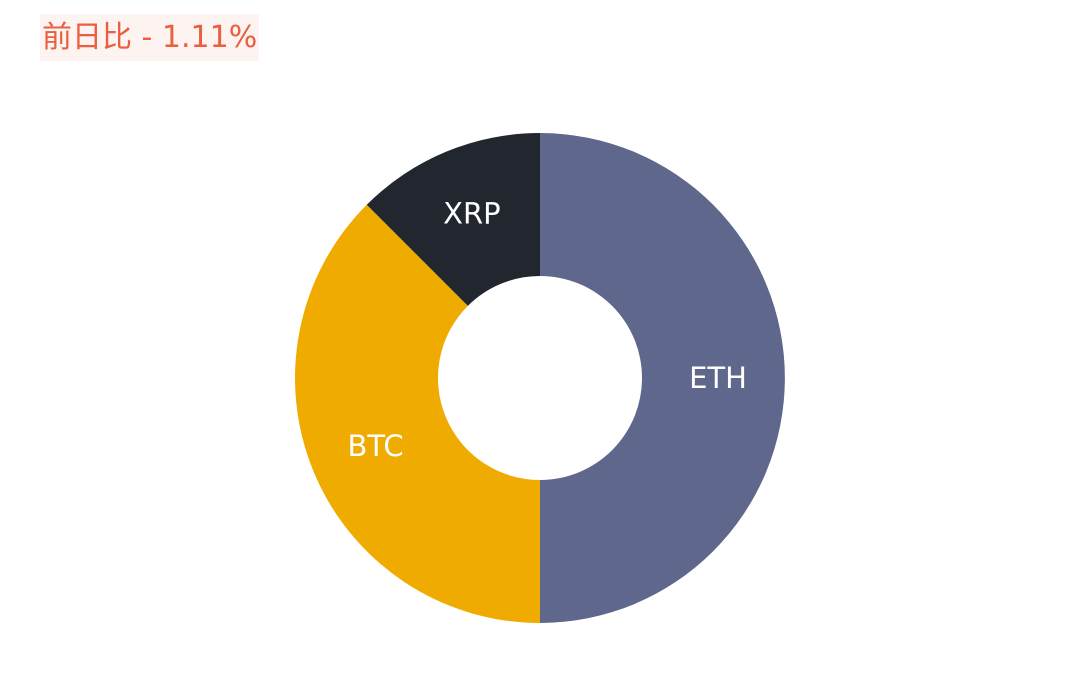  I want to click on slice-xrp, so click(453, 219).